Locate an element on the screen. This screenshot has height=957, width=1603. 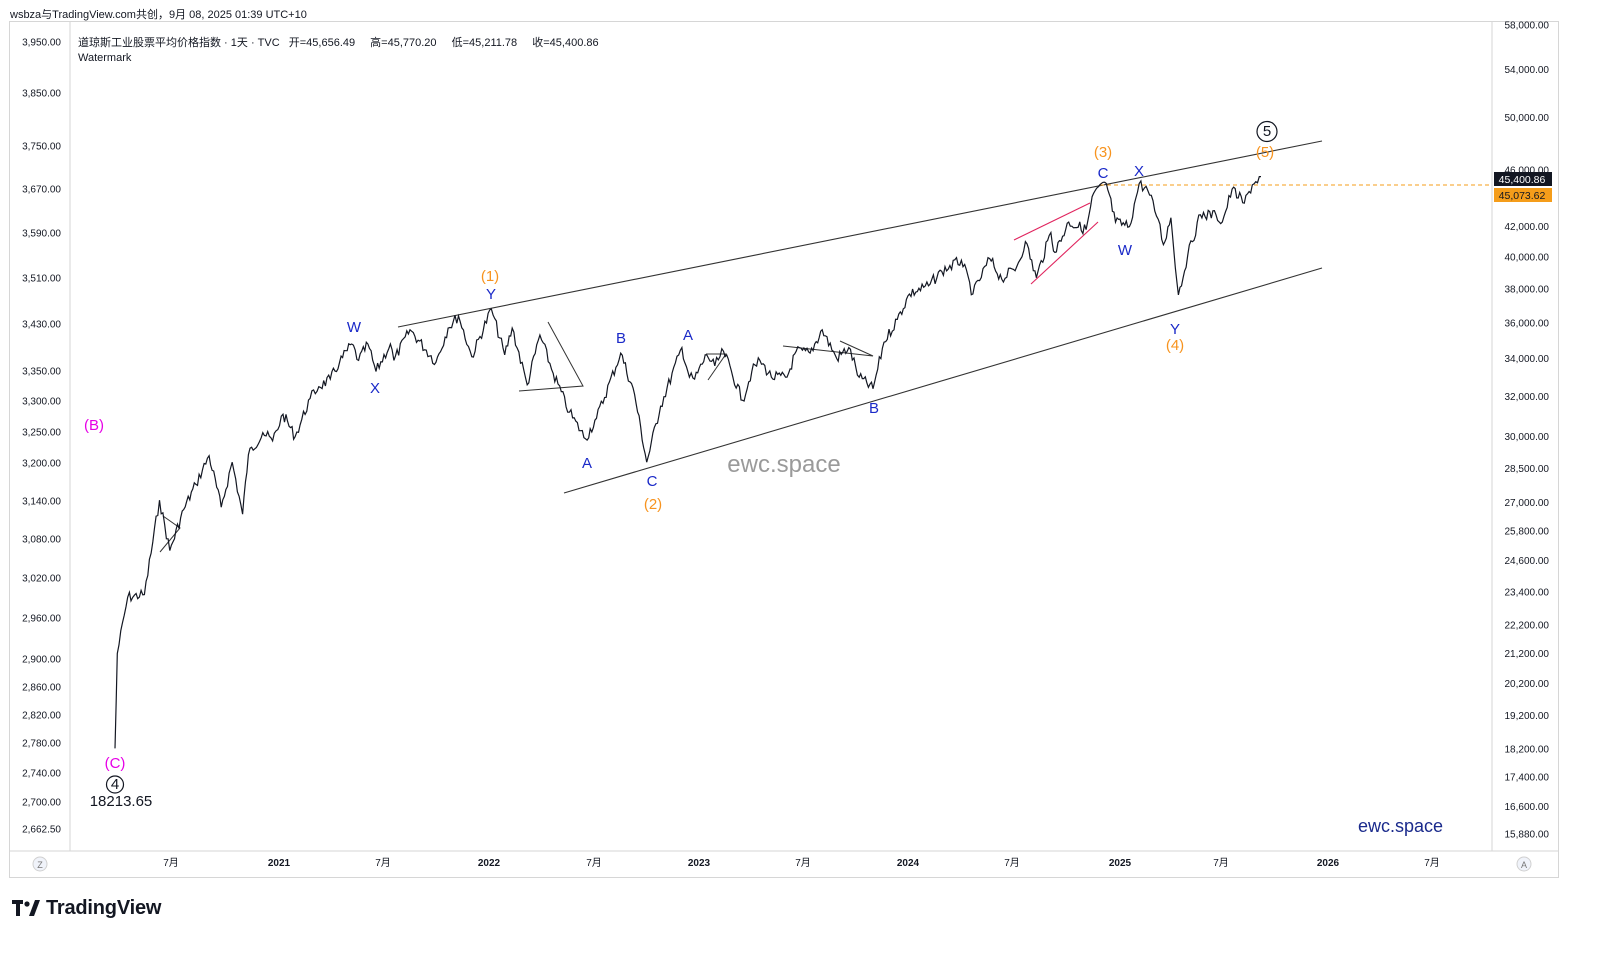
right-axis-tick: 15,880.00 is located at coordinates (1527, 835).